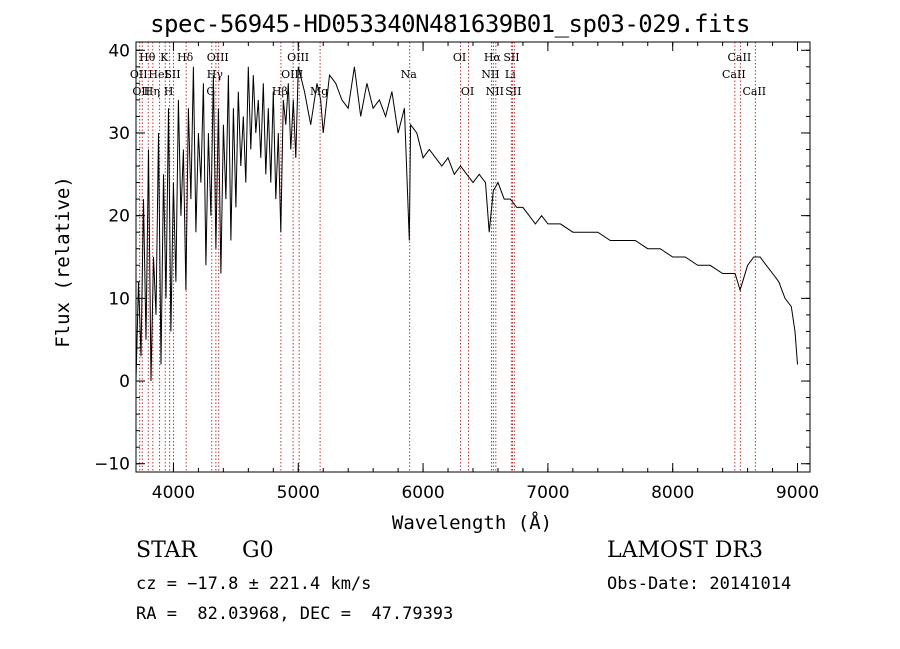 The height and width of the screenshot is (649, 900). What do you see at coordinates (493, 57) in the screenshot?
I see `spectral-line-label: Hα` at bounding box center [493, 57].